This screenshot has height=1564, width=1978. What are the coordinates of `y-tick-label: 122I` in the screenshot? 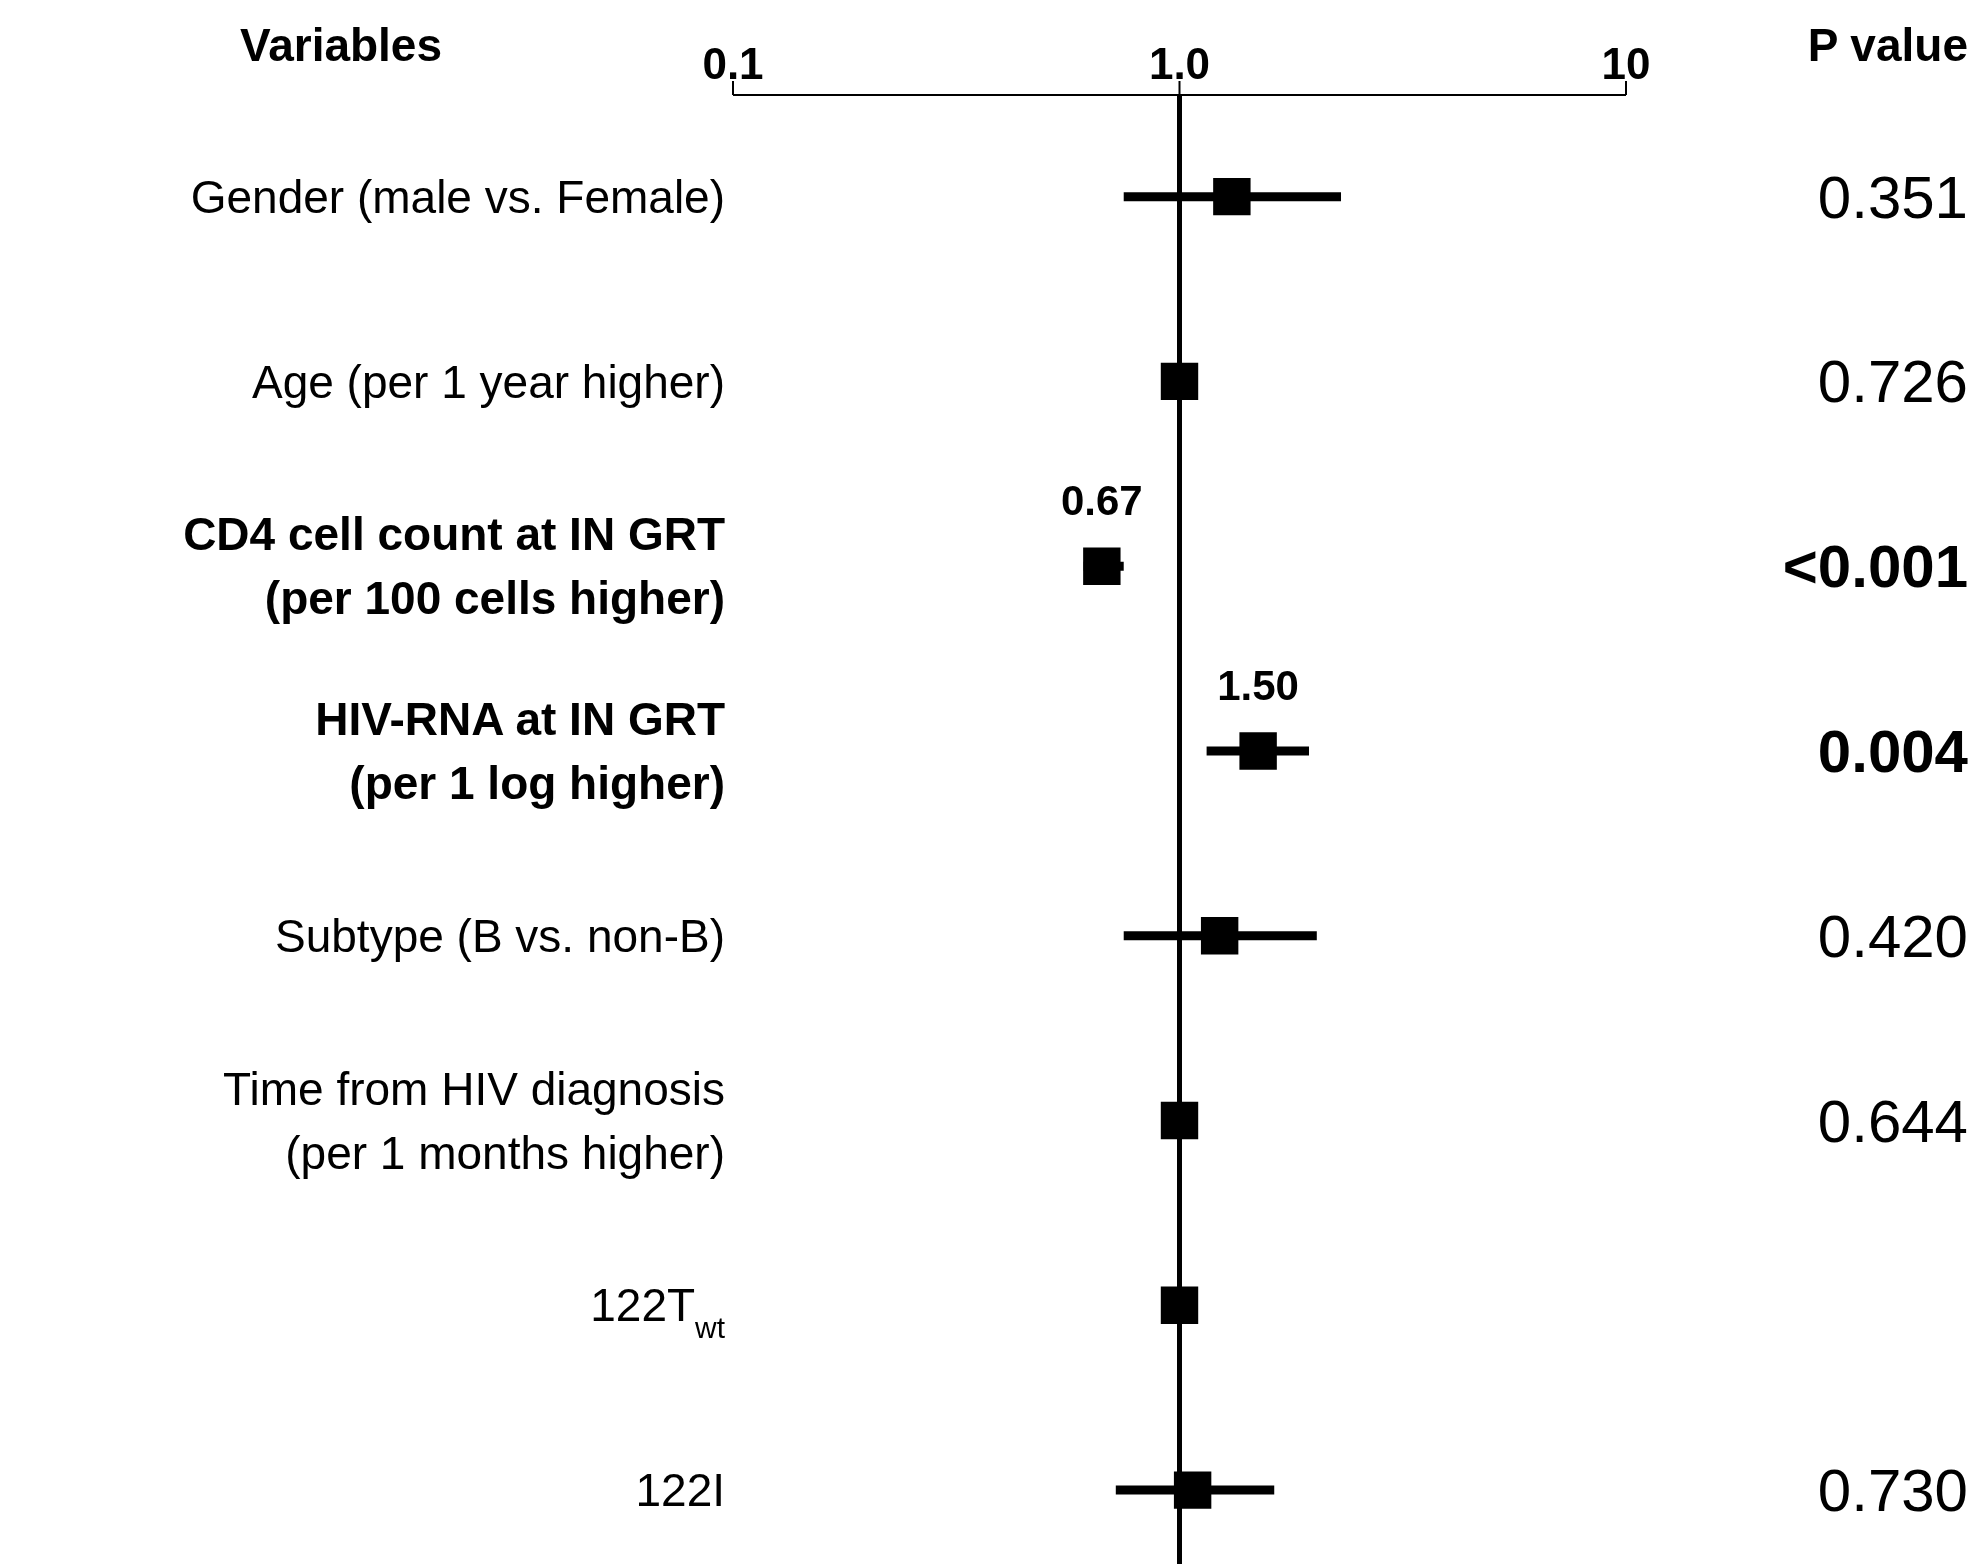 It's located at (680, 1490).